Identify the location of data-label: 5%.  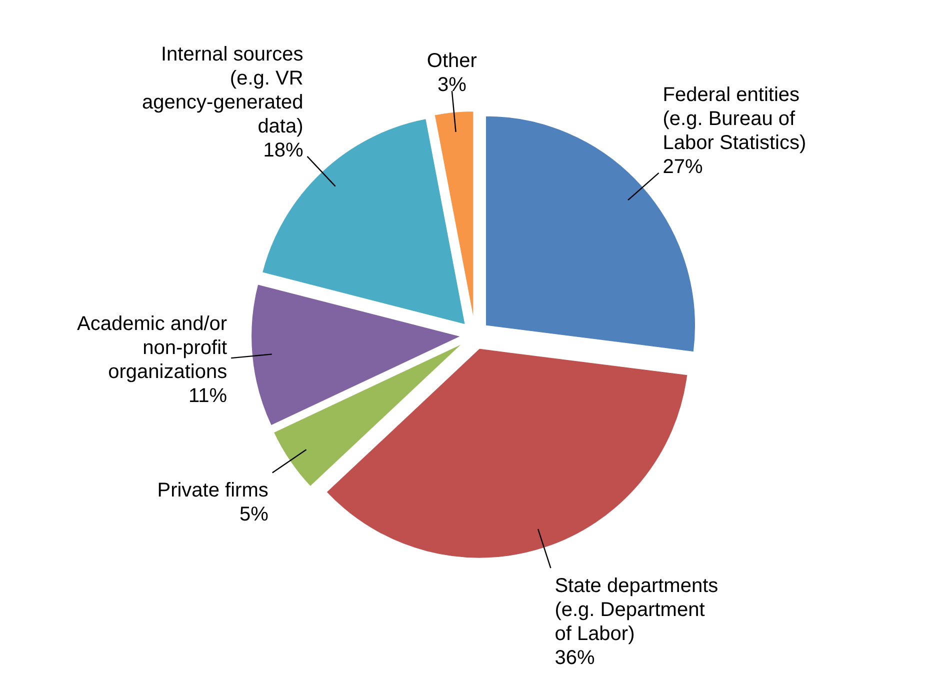
(254, 515).